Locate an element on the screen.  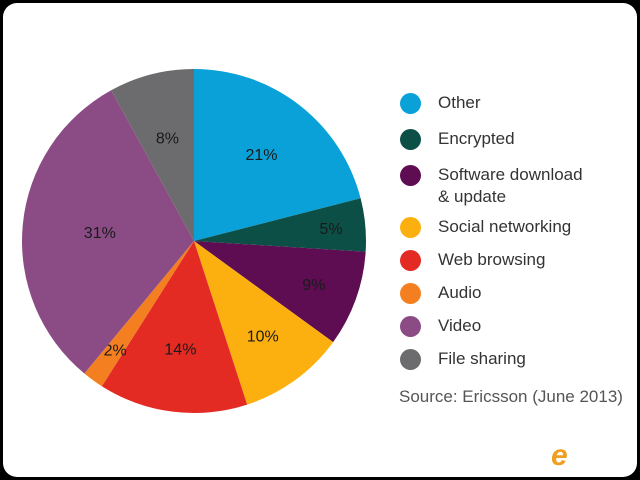
legend-item-file-sharing: File sharing is located at coordinates (515, 363).